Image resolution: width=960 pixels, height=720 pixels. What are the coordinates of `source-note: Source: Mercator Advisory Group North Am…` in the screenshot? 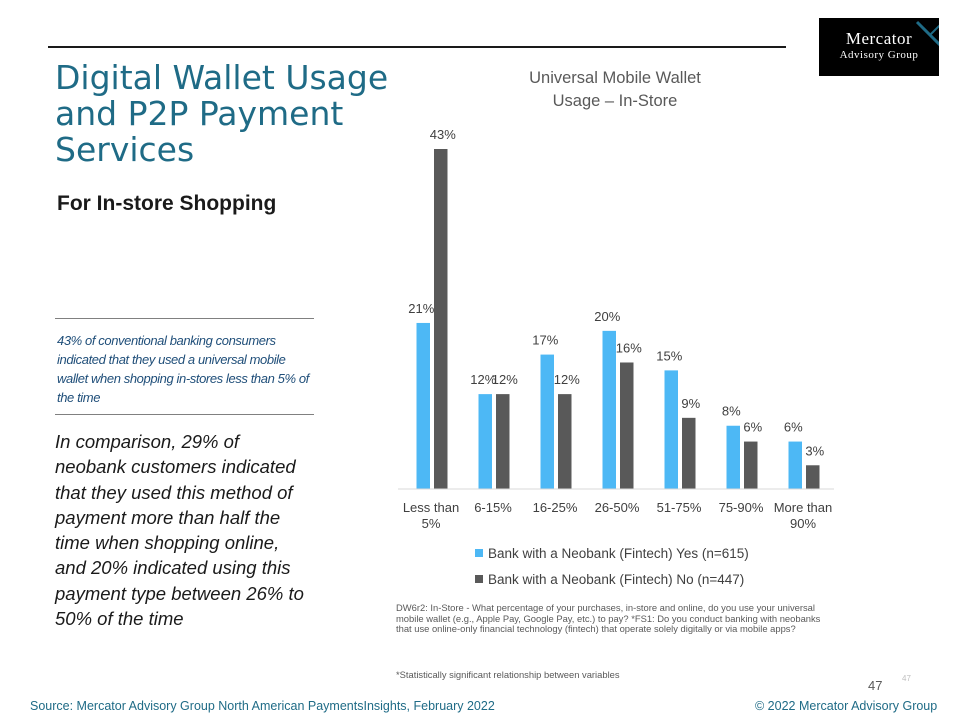 It's located at (262, 706).